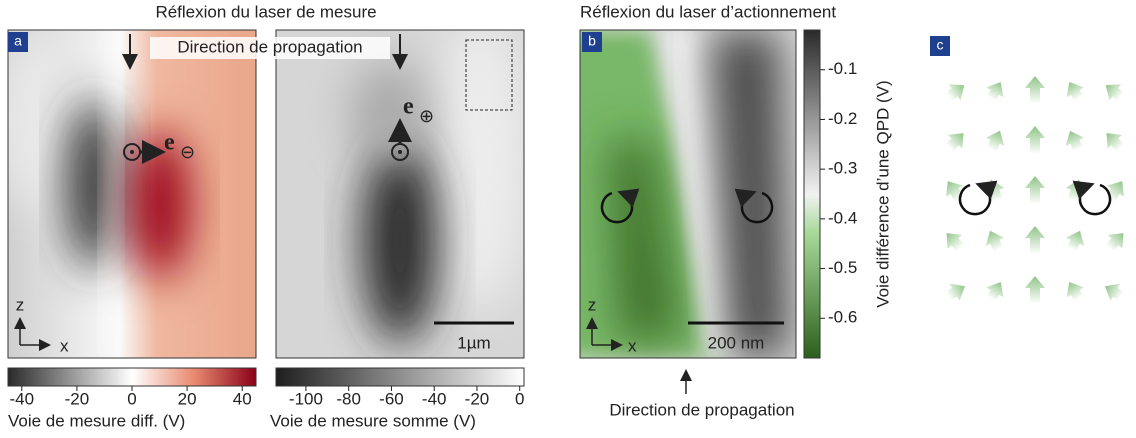  I want to click on tick-label: -0.3, so click(842, 168).